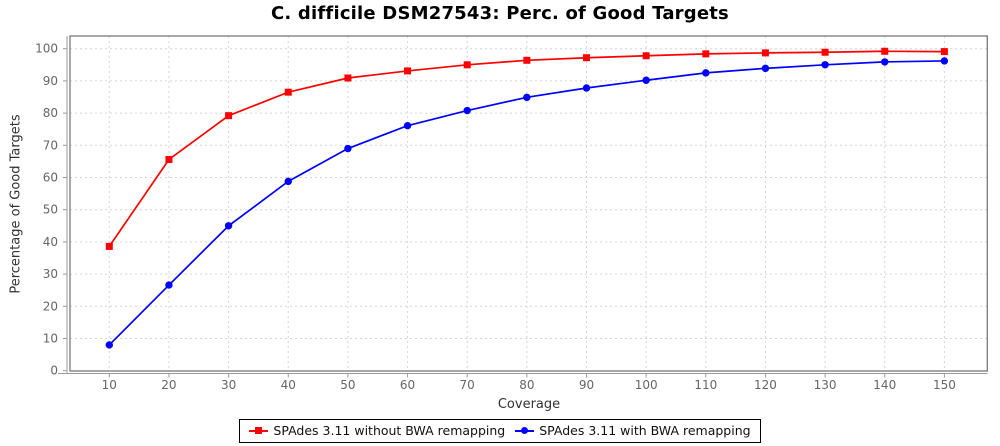 The width and height of the screenshot is (1000, 446). I want to click on legend-item-without-bwa: SPAdes 3.11 without BWA remapping, so click(377, 430).